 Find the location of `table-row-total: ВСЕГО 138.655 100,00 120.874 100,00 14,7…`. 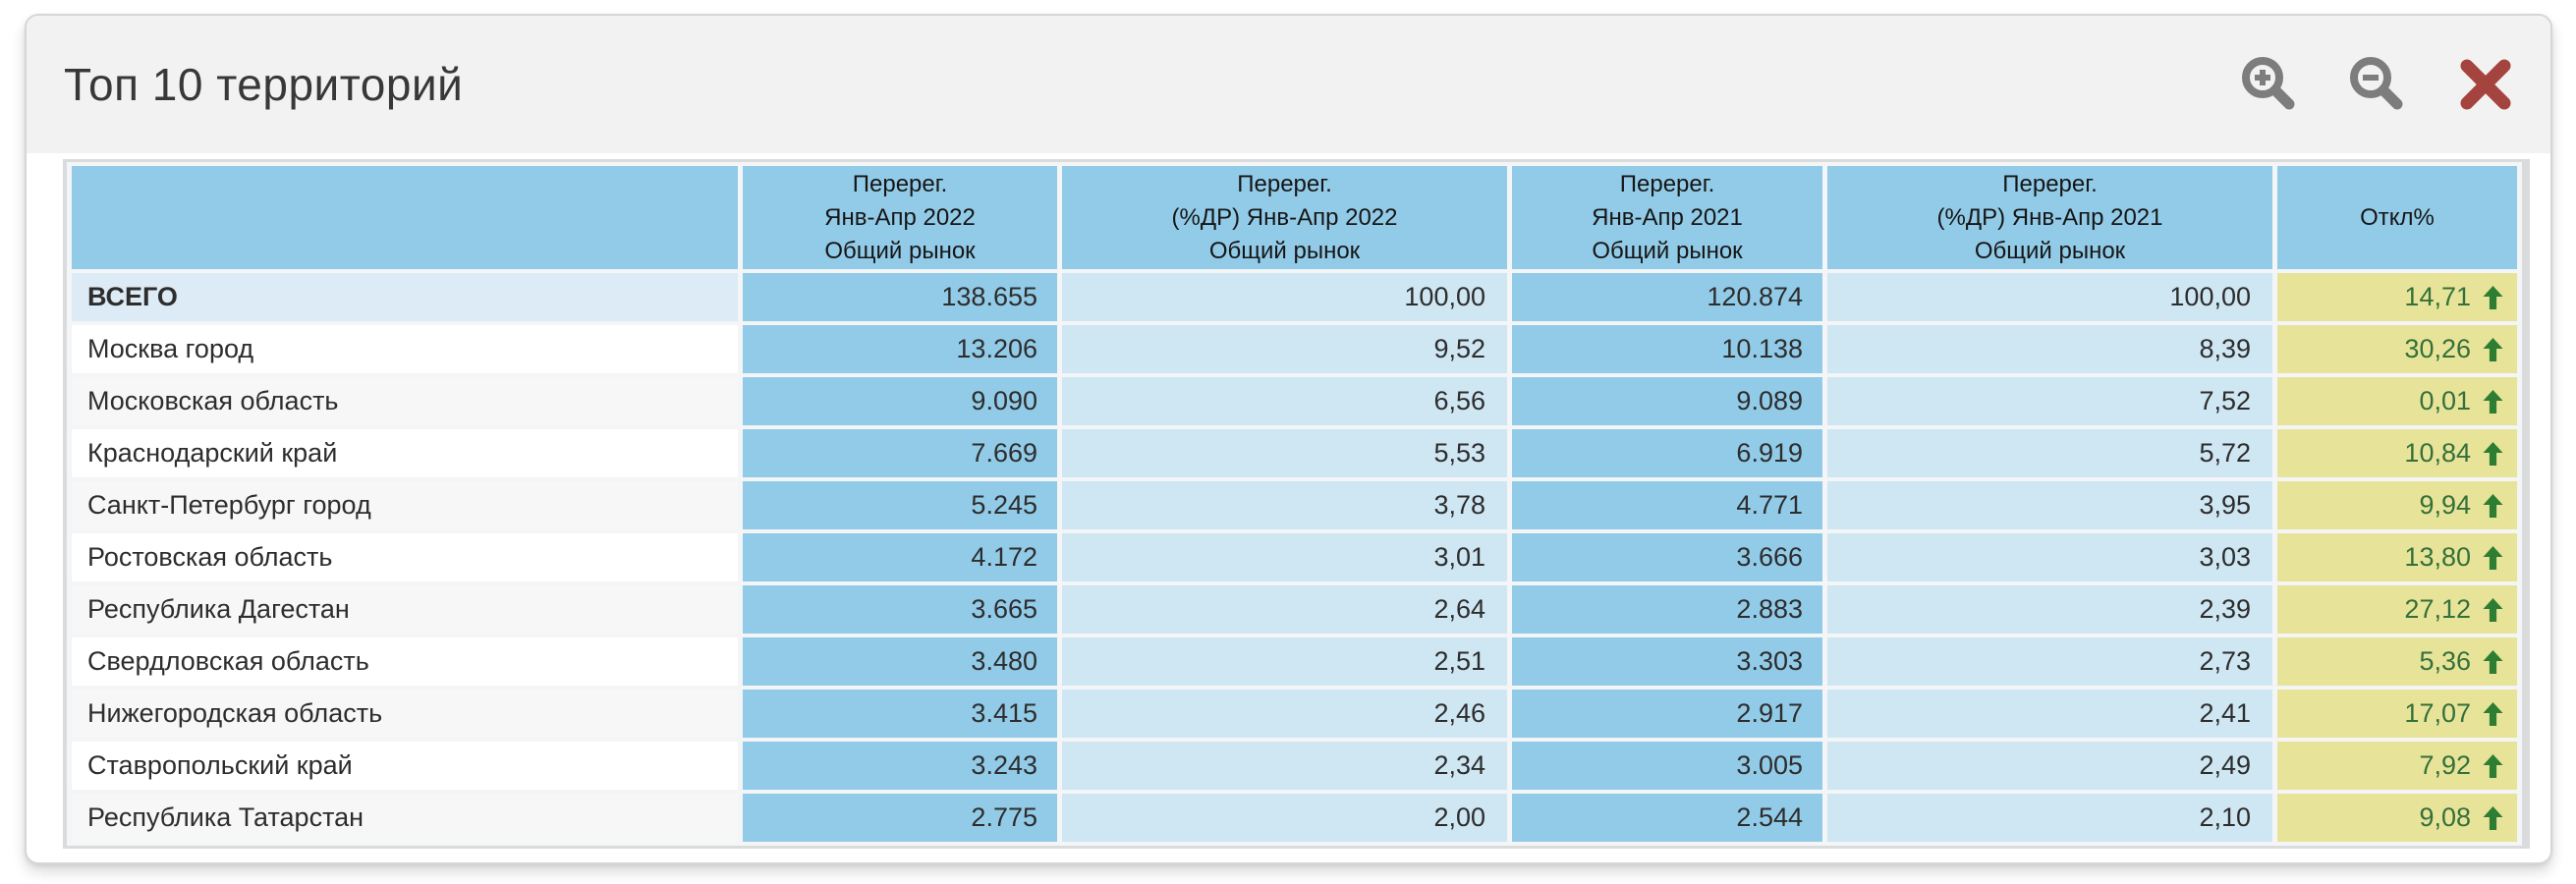

table-row-total: ВСЕГО 138.655 100,00 120.874 100,00 14,7… is located at coordinates (1294, 297).